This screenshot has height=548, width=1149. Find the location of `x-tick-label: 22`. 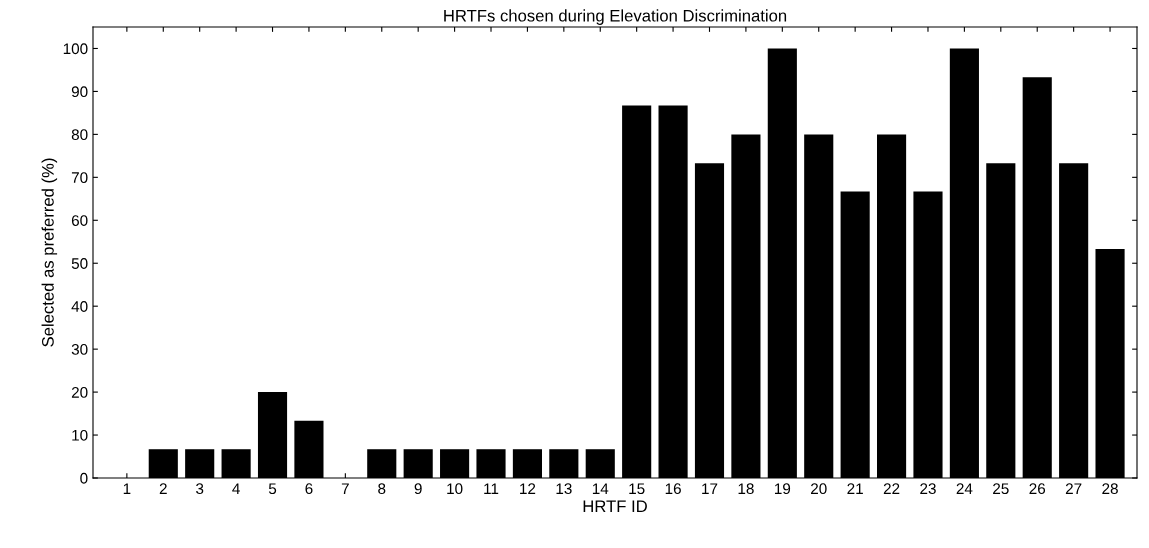

x-tick-label: 22 is located at coordinates (891, 488).